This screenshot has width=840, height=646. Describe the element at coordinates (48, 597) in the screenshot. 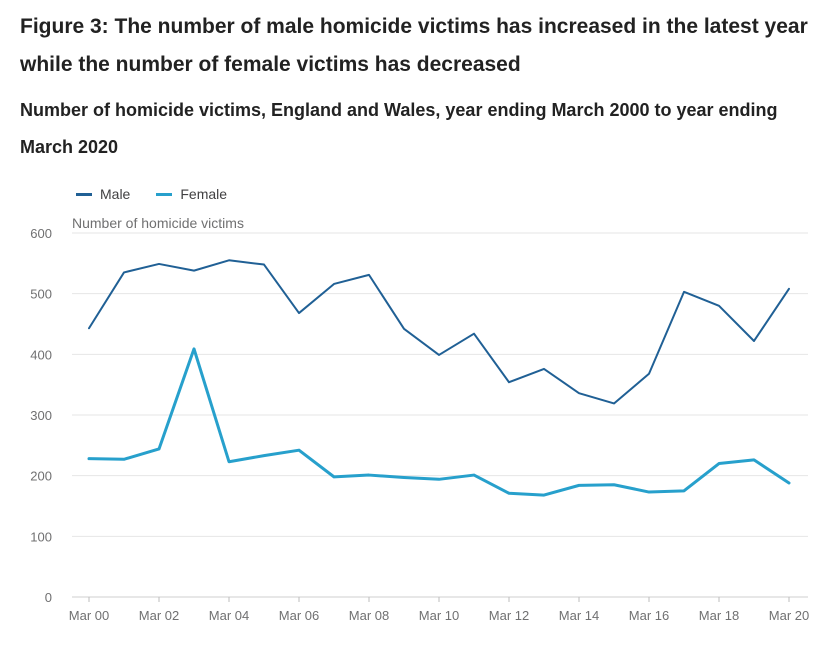

I see `y-tick-label-0: 0` at that location.